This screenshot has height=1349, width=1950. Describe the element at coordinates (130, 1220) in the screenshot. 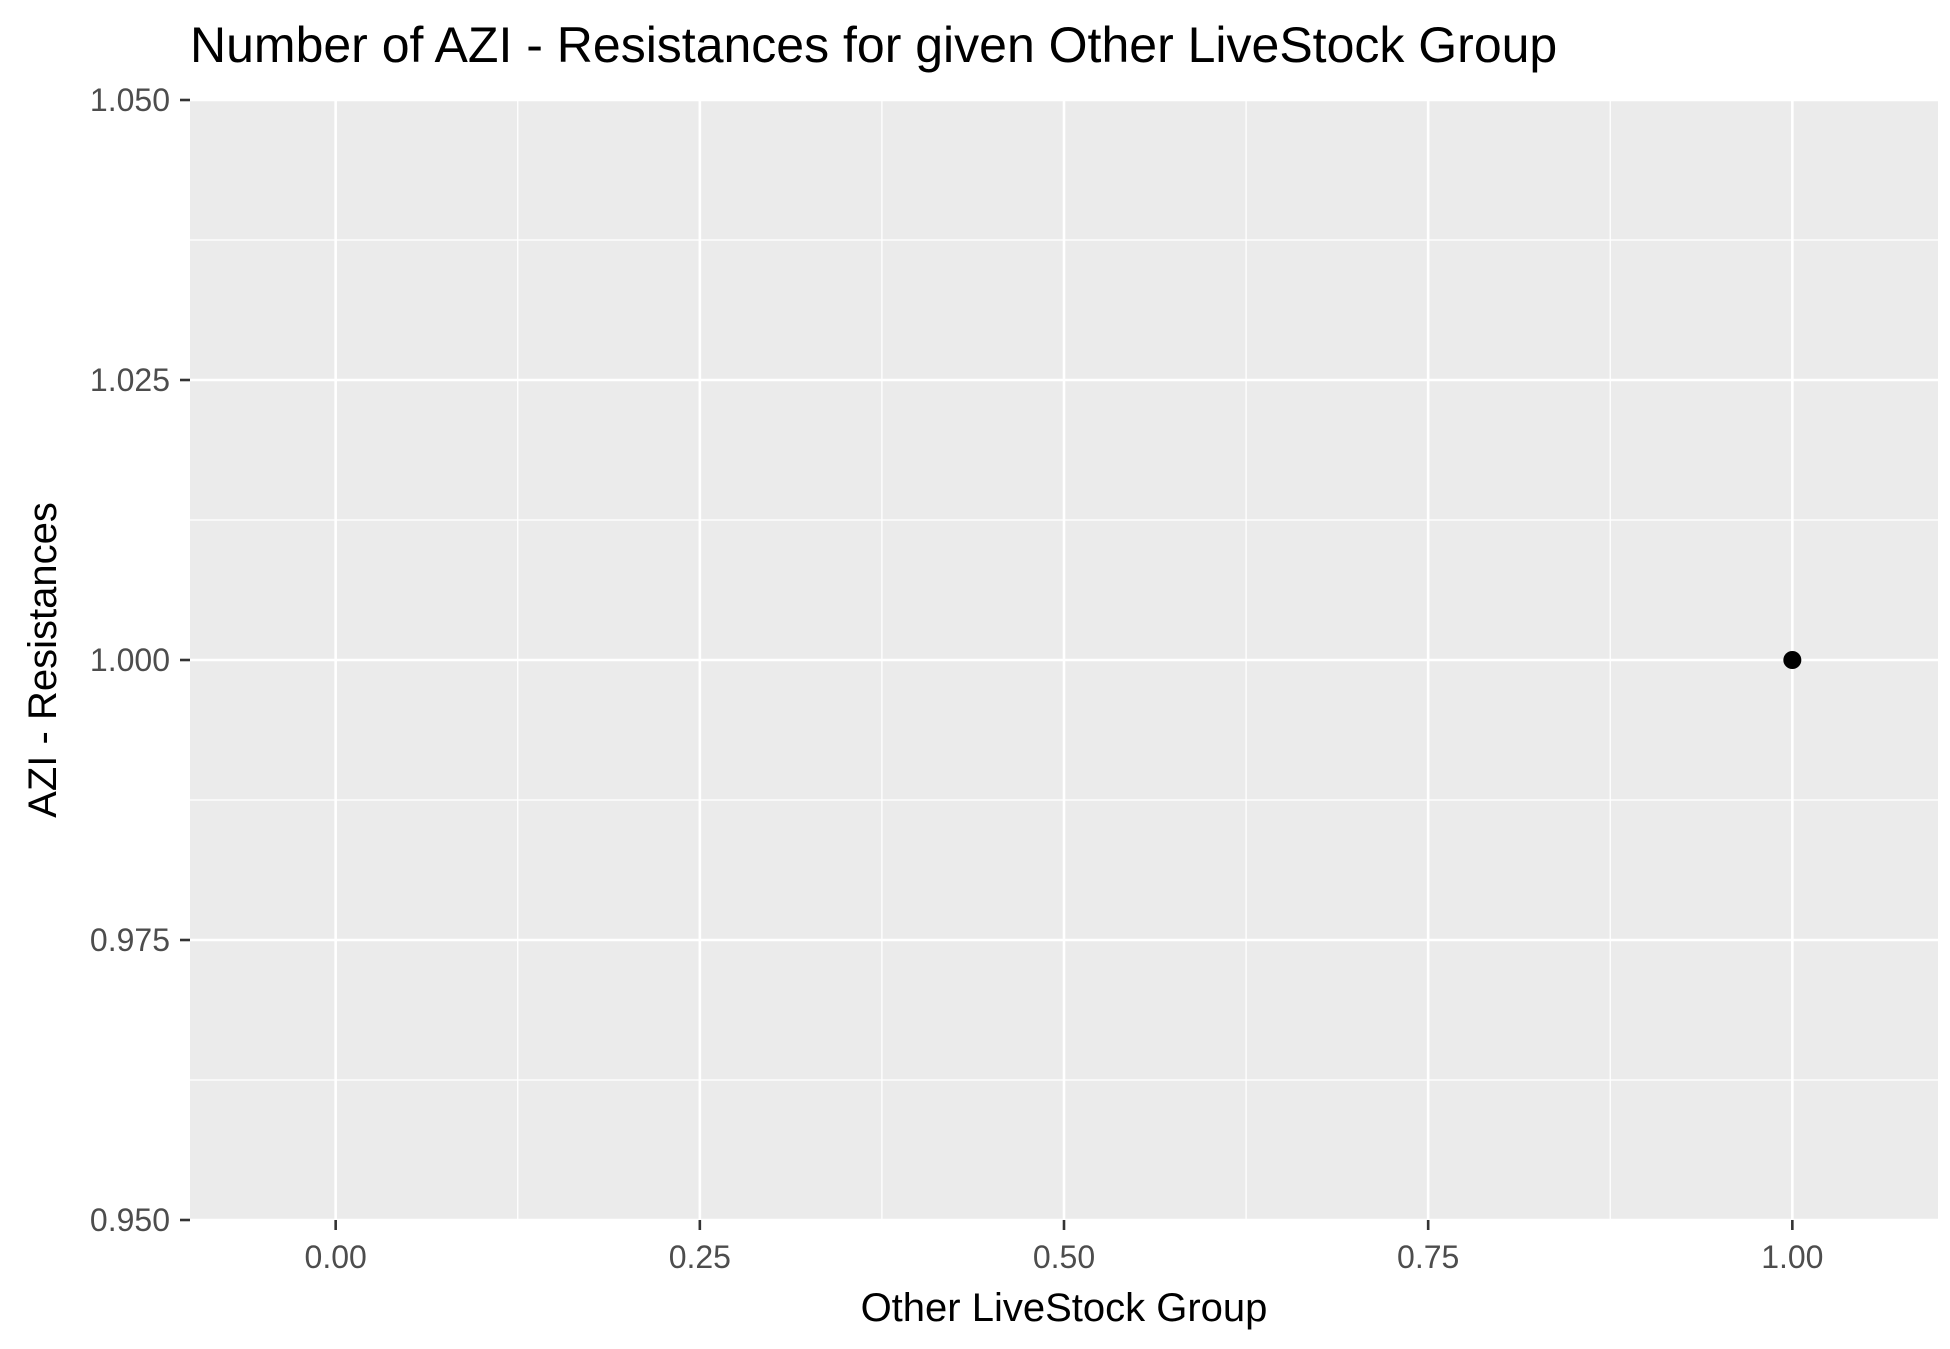

I see `y-tick-label: 0.950` at that location.